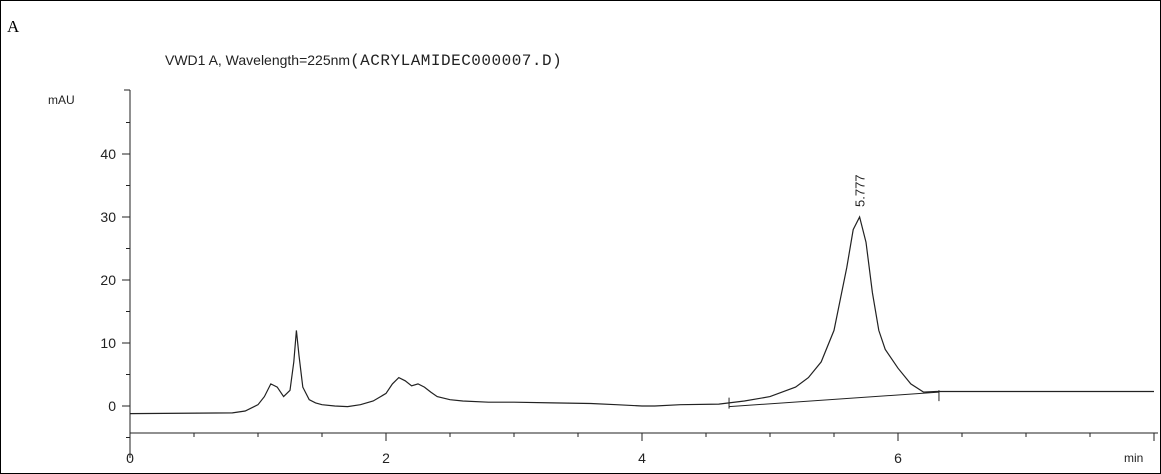 This screenshot has width=1161, height=474. I want to click on y-tick-label: 20, so click(108, 280).